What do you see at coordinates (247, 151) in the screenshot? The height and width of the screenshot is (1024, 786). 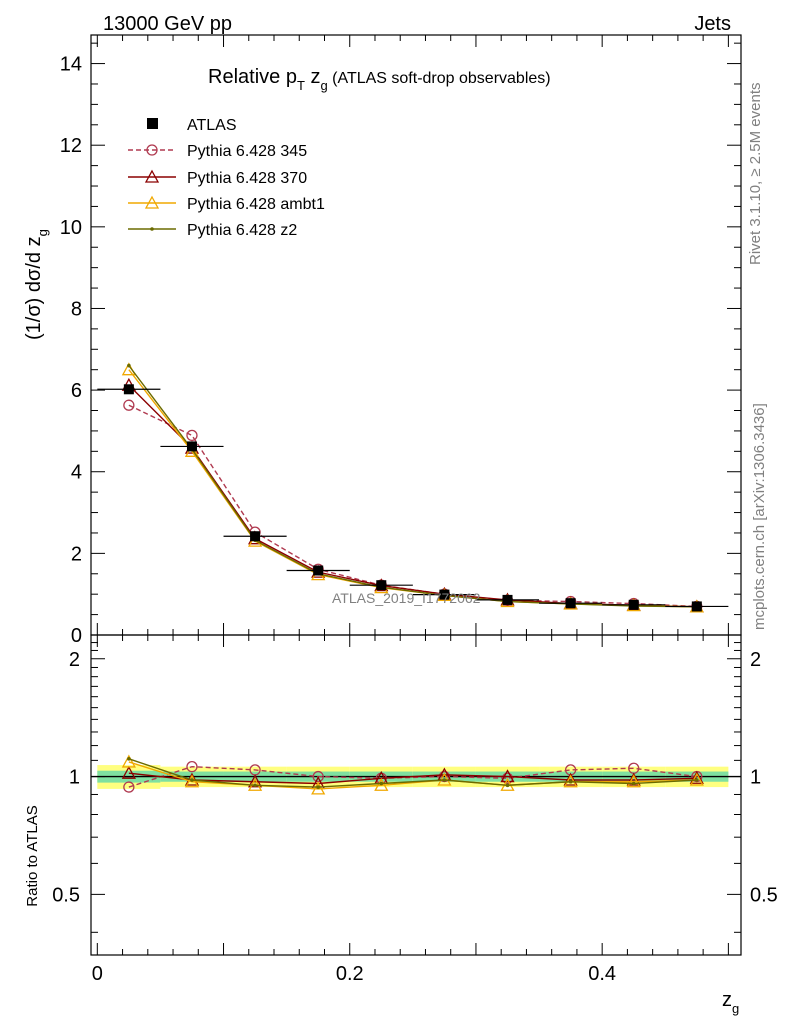 I see `legend-pythia-6-428-345-label: Pythia 6.428 345` at bounding box center [247, 151].